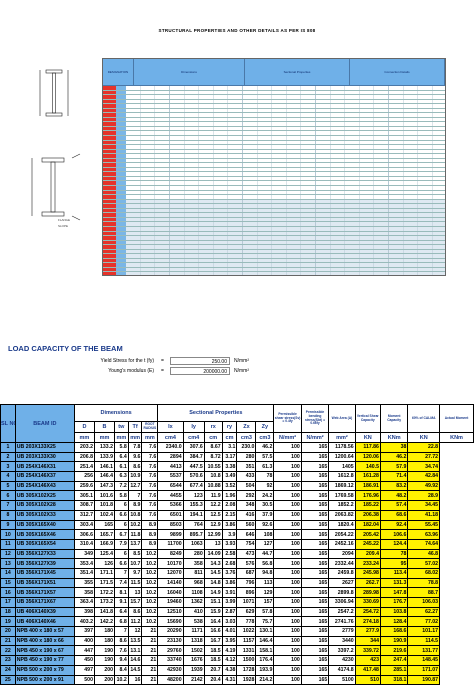  Describe the element at coordinates (193, 670) in the screenshot. I see `table-cell: 1939` at that location.